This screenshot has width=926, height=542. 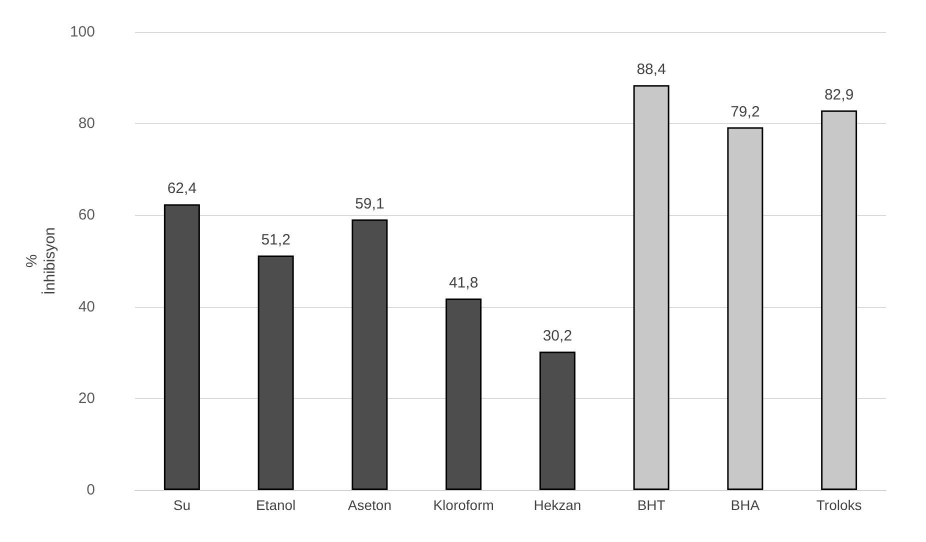 I want to click on data-label: 41,8, so click(x=463, y=283).